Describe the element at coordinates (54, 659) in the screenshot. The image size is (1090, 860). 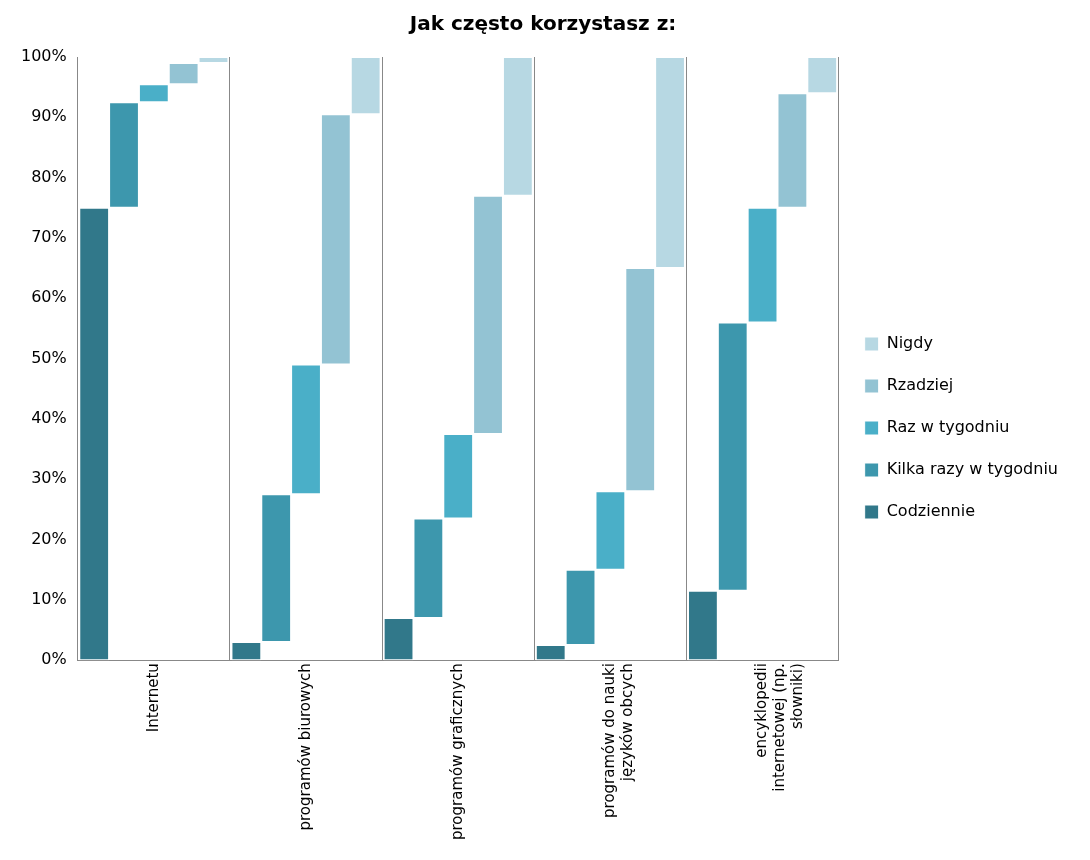
I see `y-tick-label: 0%` at that location.